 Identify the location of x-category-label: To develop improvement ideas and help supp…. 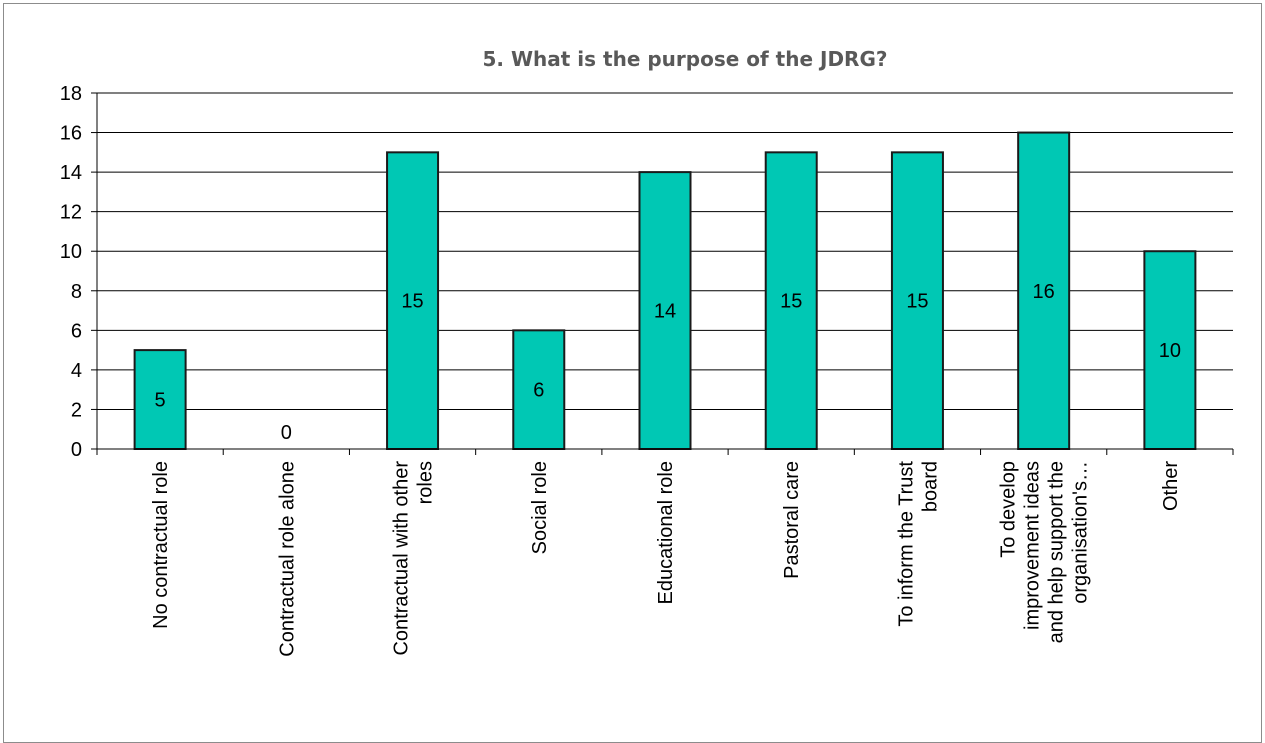
(1045, 552).